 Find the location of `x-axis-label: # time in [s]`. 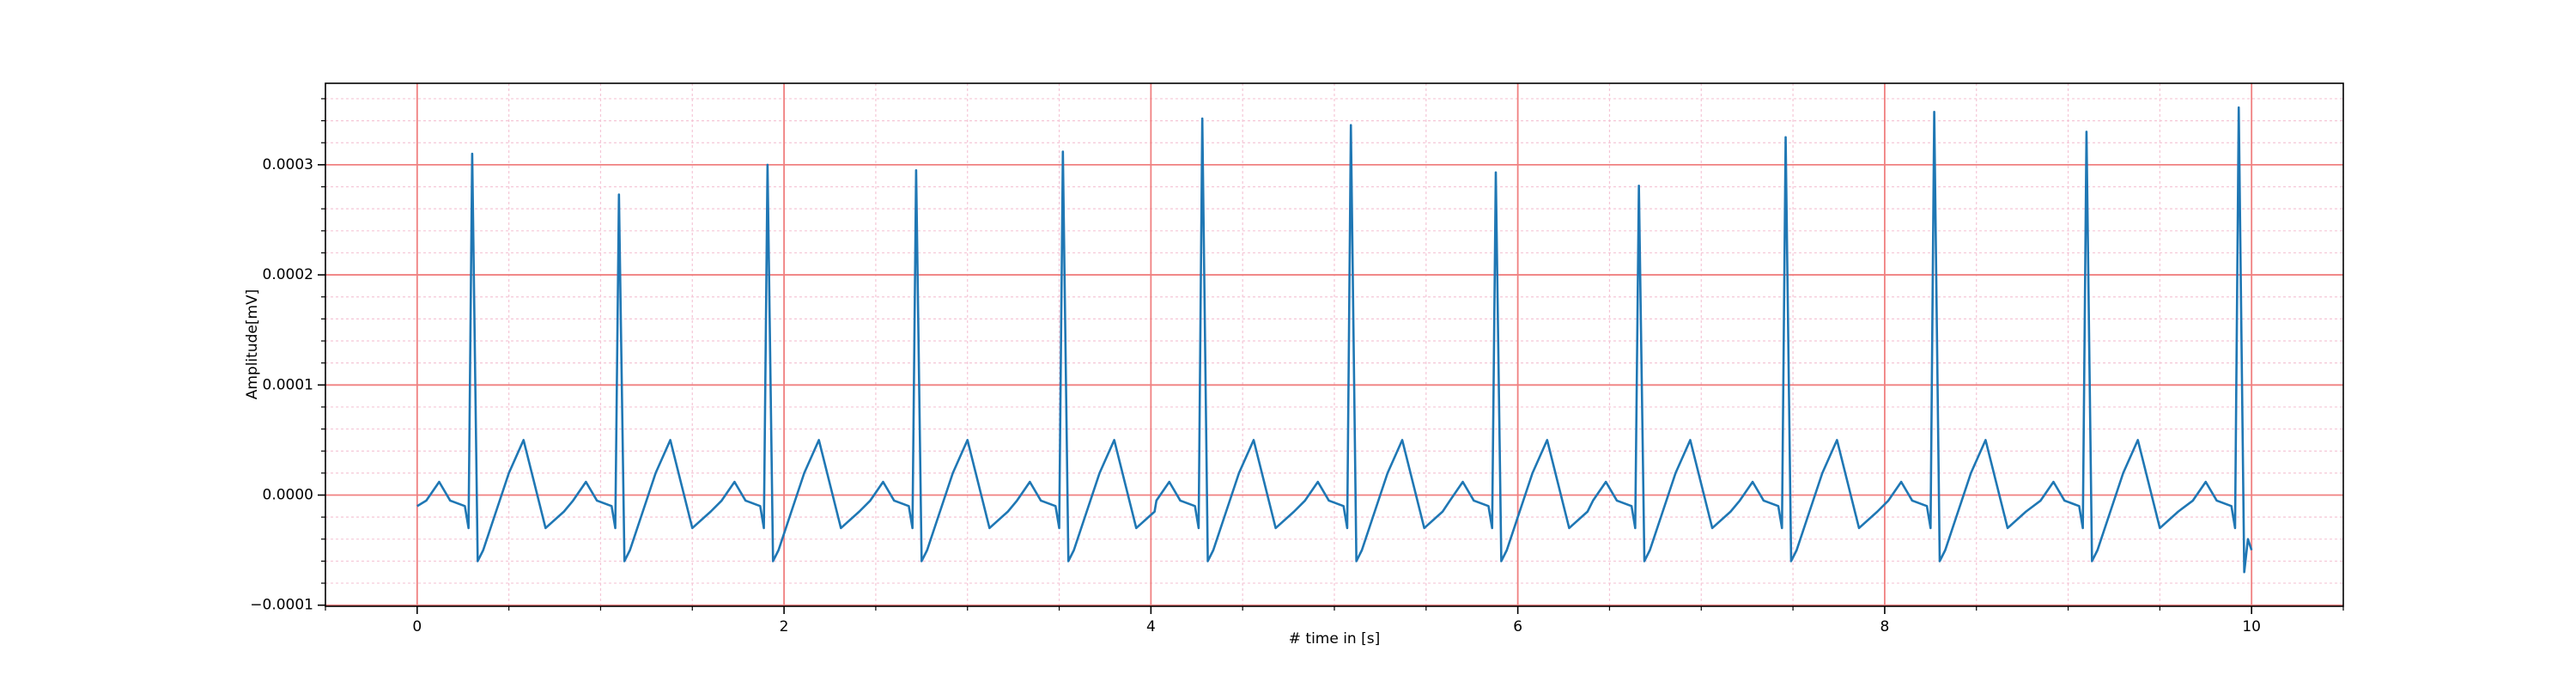

x-axis-label: # time in [s] is located at coordinates (1334, 638).